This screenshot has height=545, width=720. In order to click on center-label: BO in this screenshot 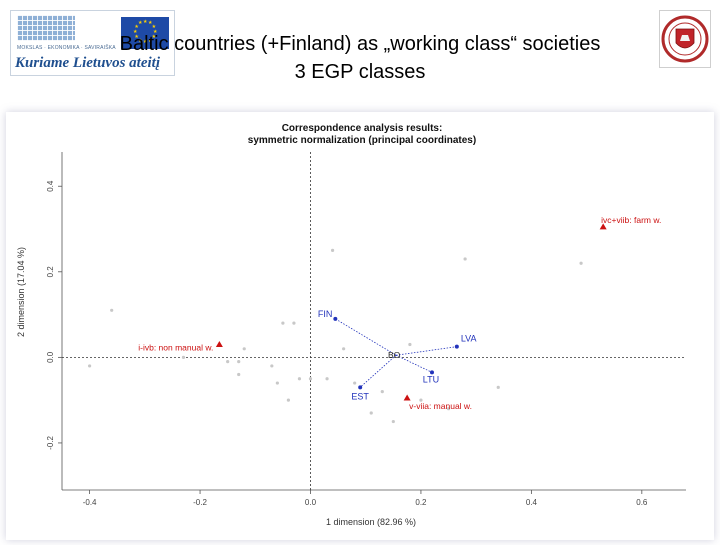, I will do `click(394, 355)`.